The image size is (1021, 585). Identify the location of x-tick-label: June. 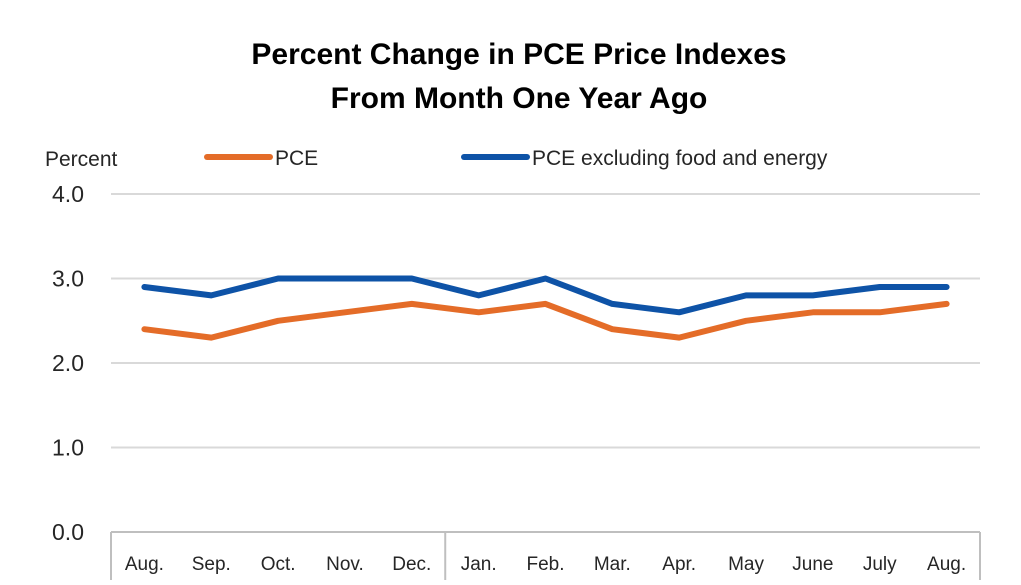
(812, 564).